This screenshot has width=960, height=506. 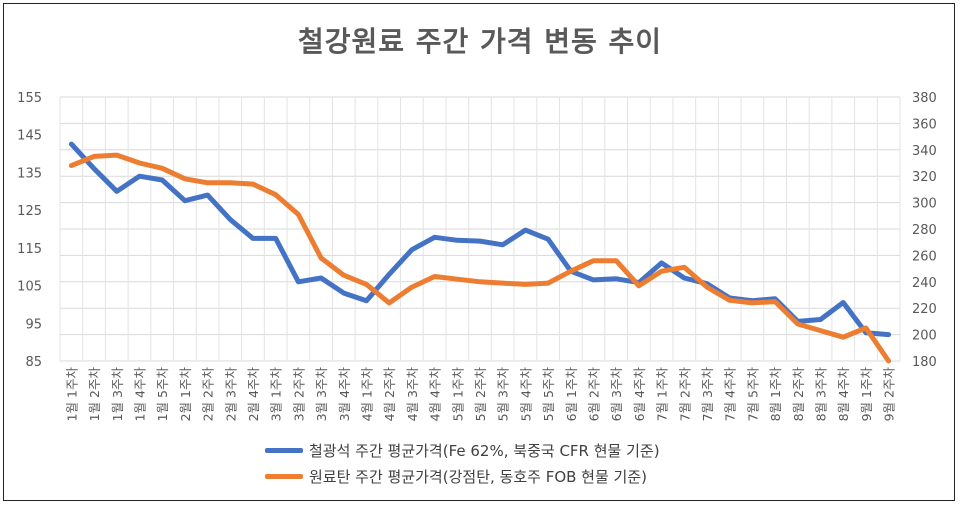 I want to click on x-tick-label: 5월 2주차, so click(x=480, y=394).